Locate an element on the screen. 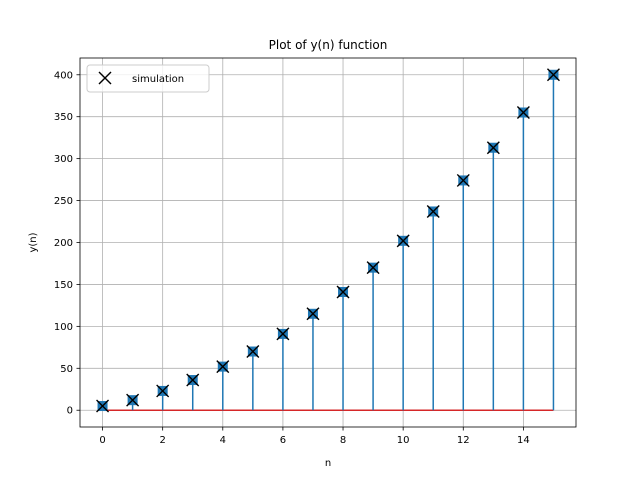 This screenshot has height=480, width=640. y-tick-label-150: 150 is located at coordinates (63, 285).